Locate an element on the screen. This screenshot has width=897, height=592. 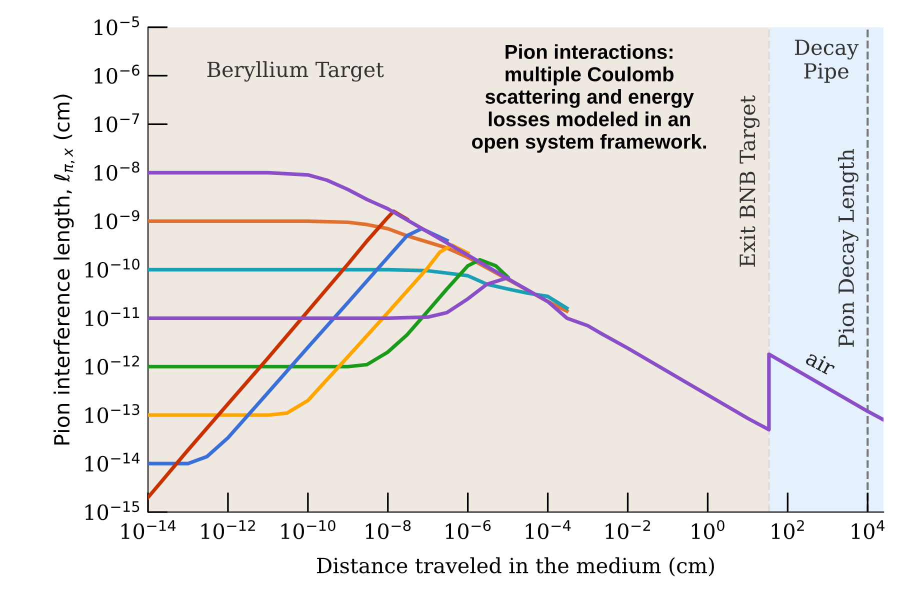
y-tick-label: 10$^{−11}$ is located at coordinates (112, 316).